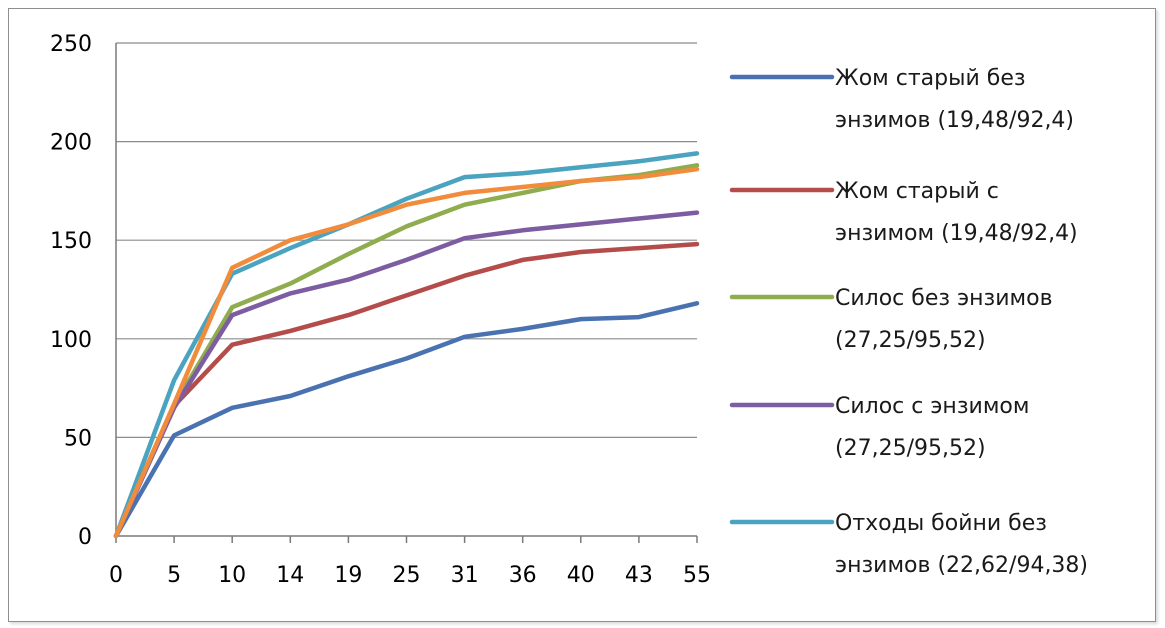  I want to click on y-tick-label: 100, so click(71, 340).